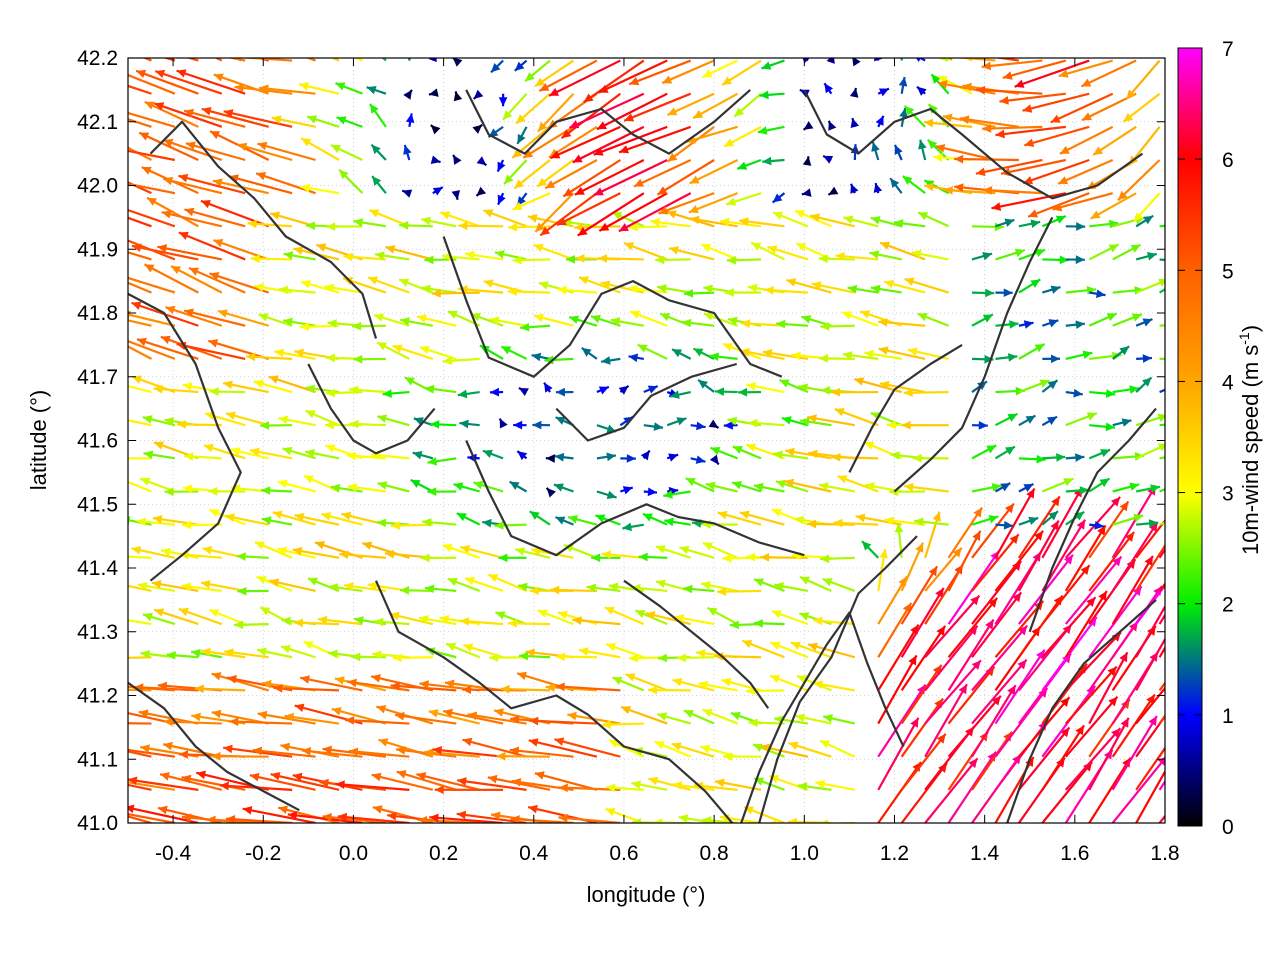  Describe the element at coordinates (714, 853) in the screenshot. I see `x-tick-label: 0.8` at that location.